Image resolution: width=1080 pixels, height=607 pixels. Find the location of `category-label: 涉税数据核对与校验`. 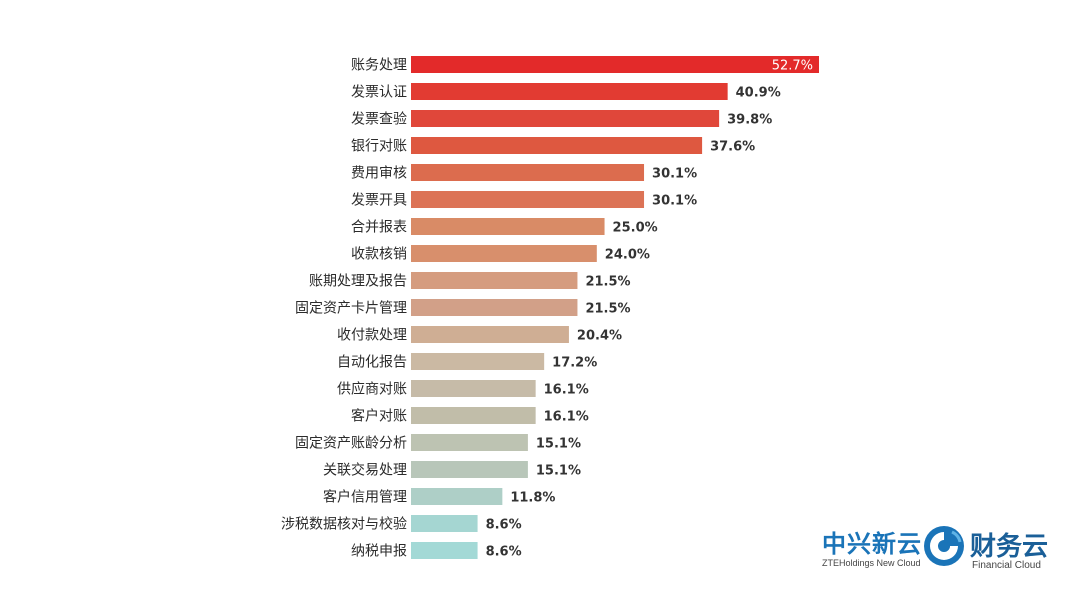

category-label: 涉税数据核对与校验 is located at coordinates (344, 524).